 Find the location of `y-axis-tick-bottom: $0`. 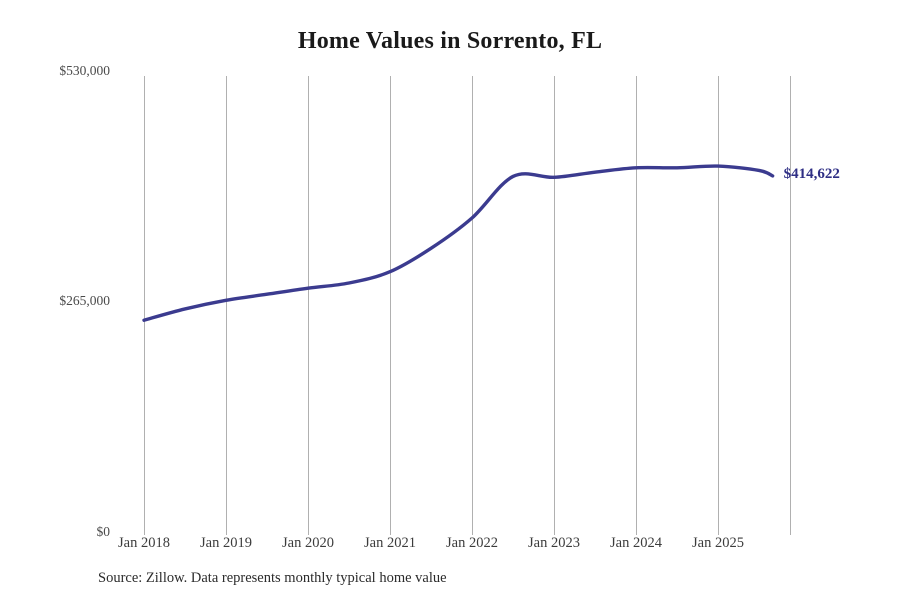

y-axis-tick-bottom: $0 is located at coordinates (103, 531).